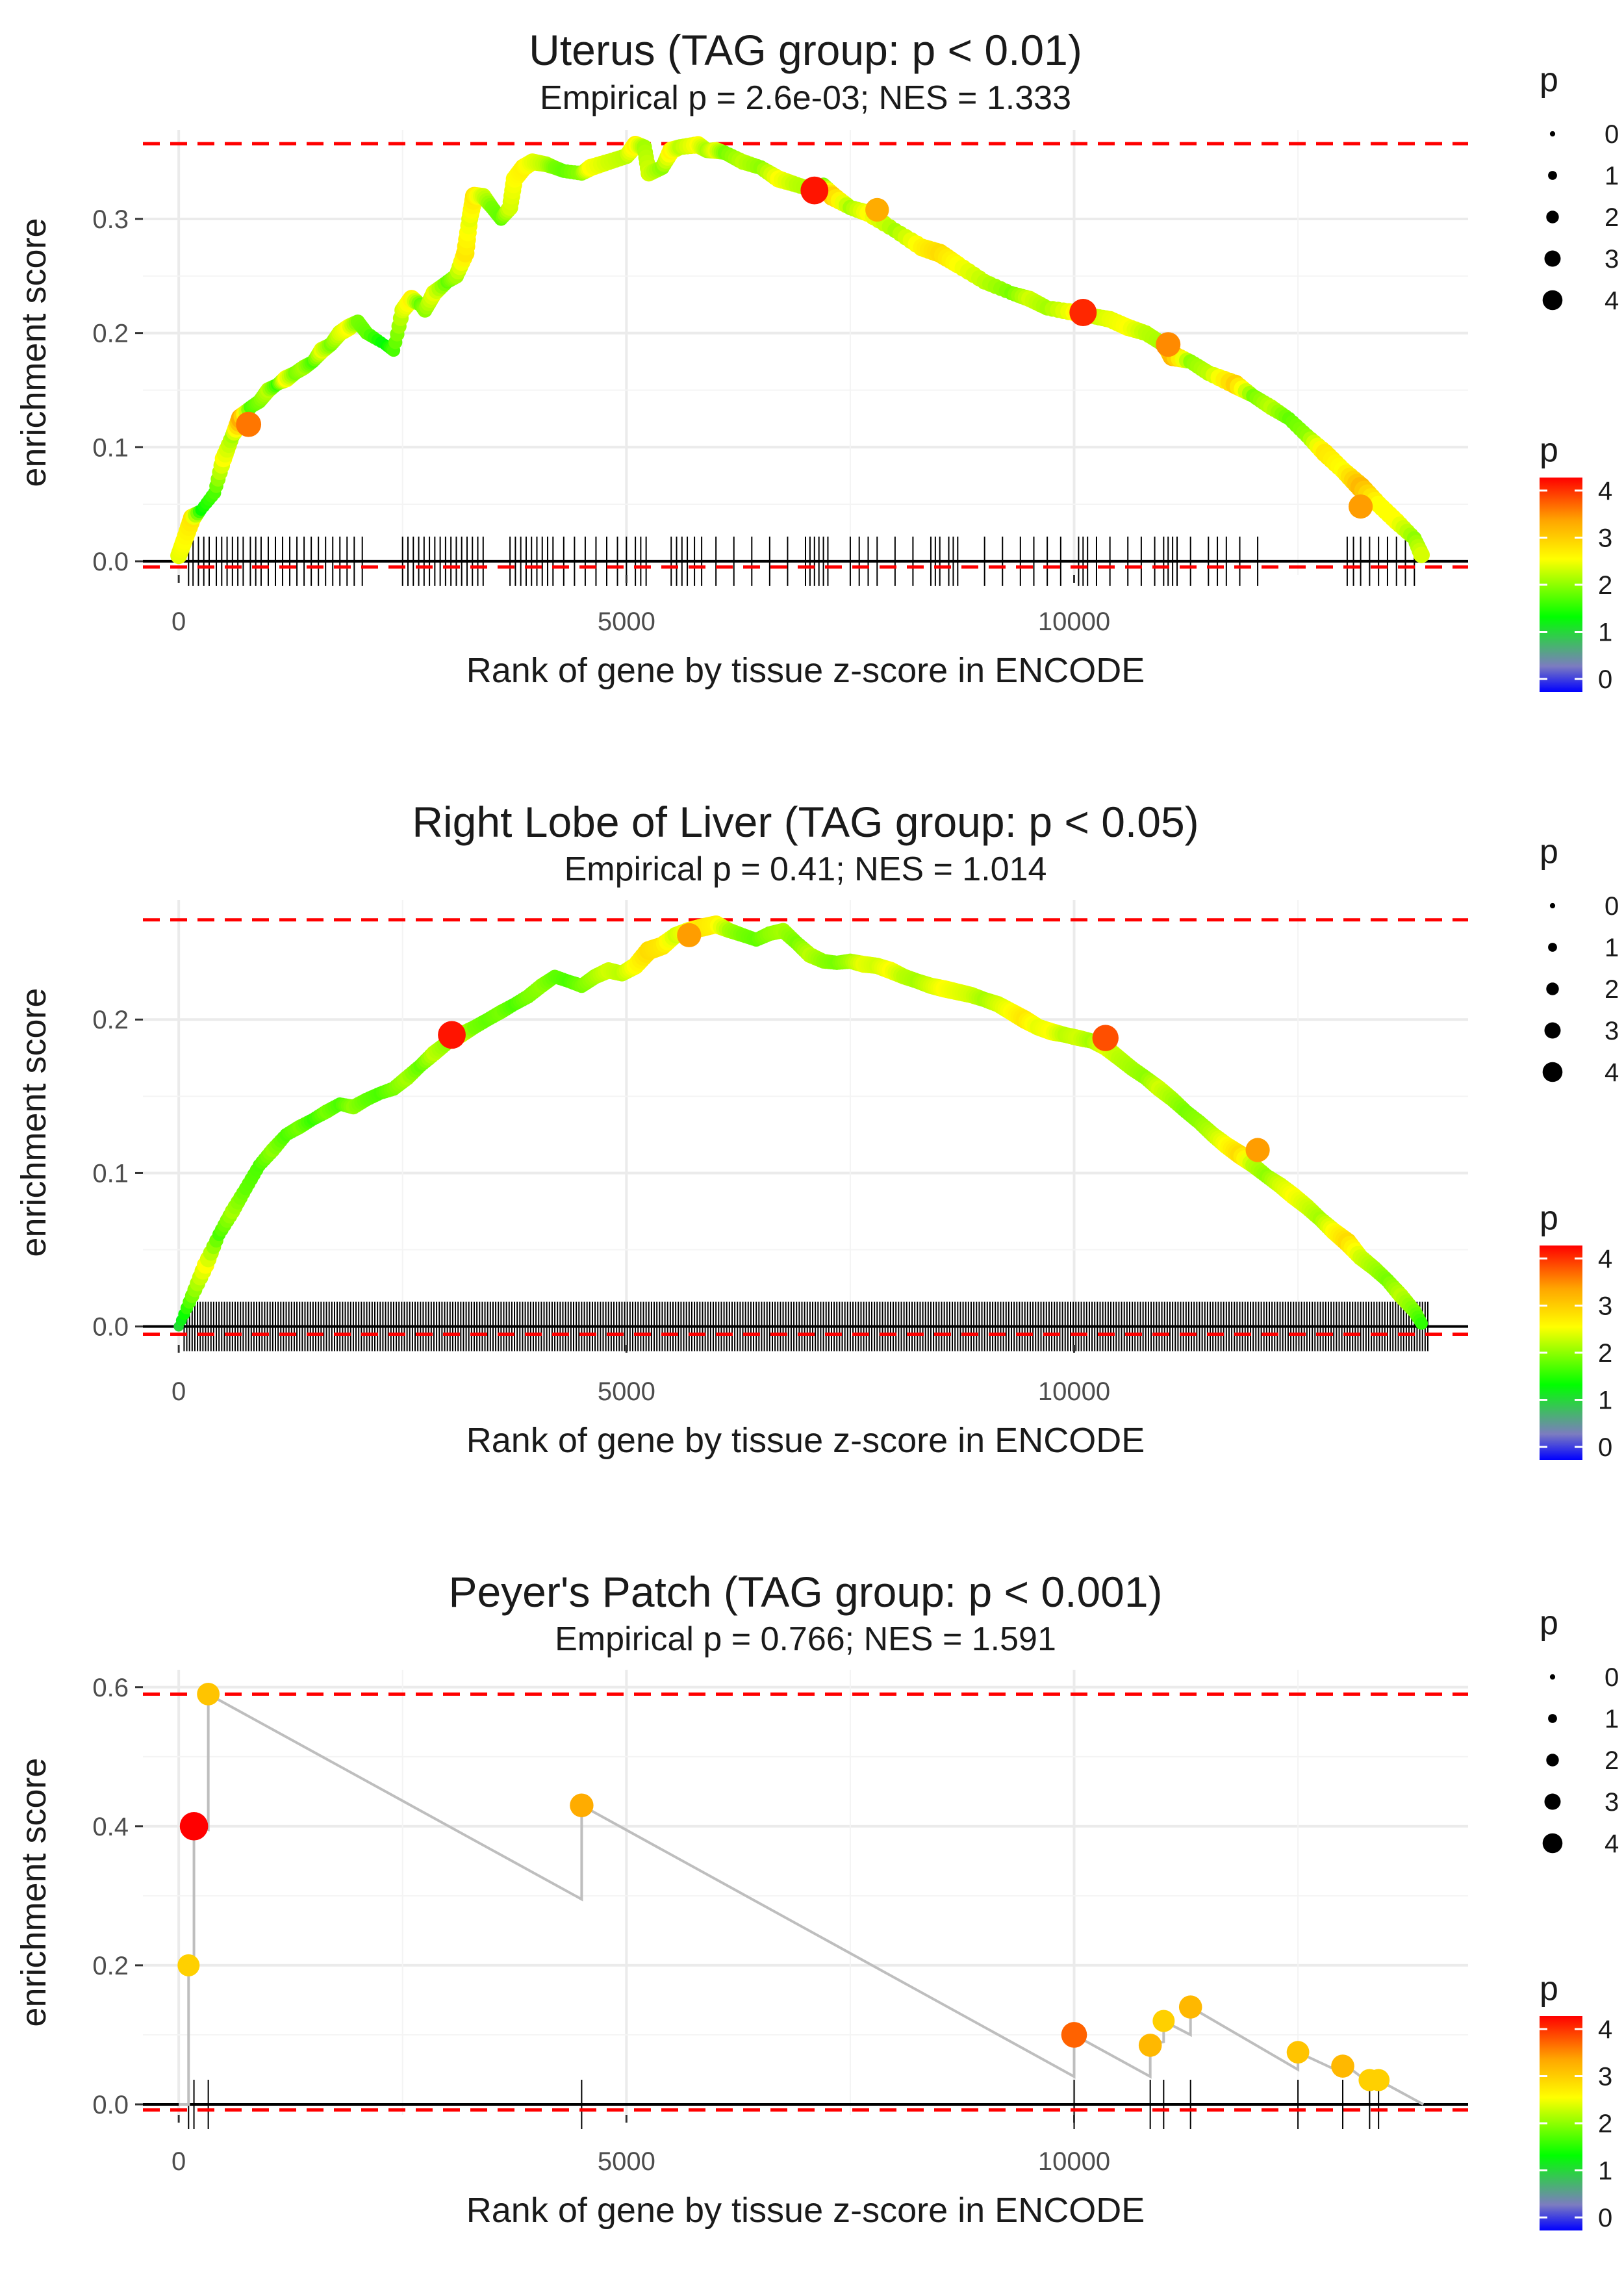  I want to click on y-tick-label: 0.4, so click(110, 1827).